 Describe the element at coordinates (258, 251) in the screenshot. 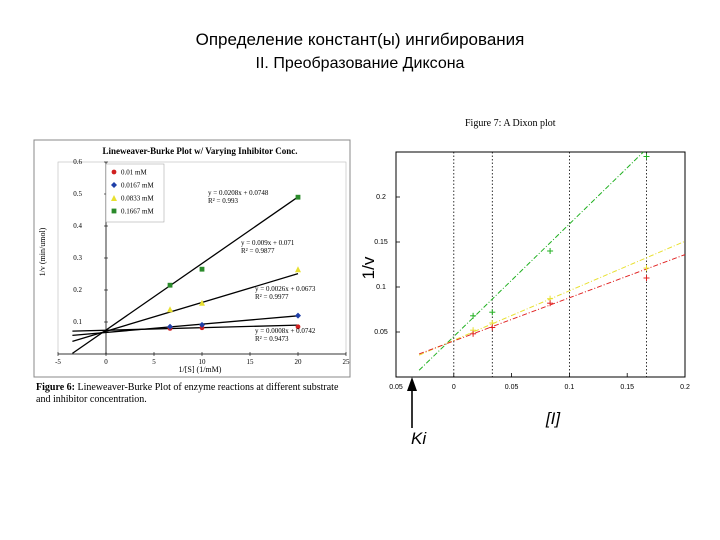

I see `lb-r2-label: R² = 0.9877` at that location.